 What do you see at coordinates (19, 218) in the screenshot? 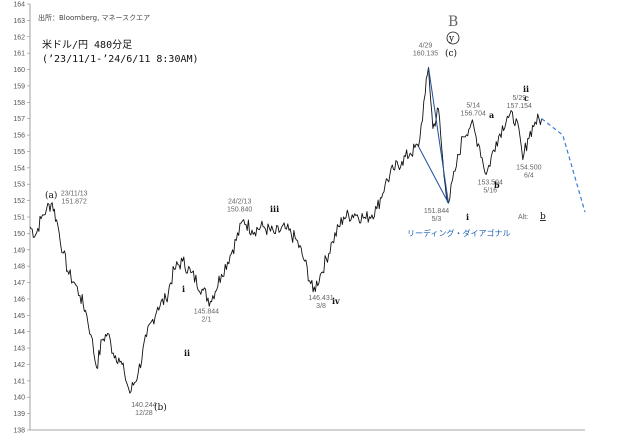
I see `y-tick-label: 151` at bounding box center [19, 218].